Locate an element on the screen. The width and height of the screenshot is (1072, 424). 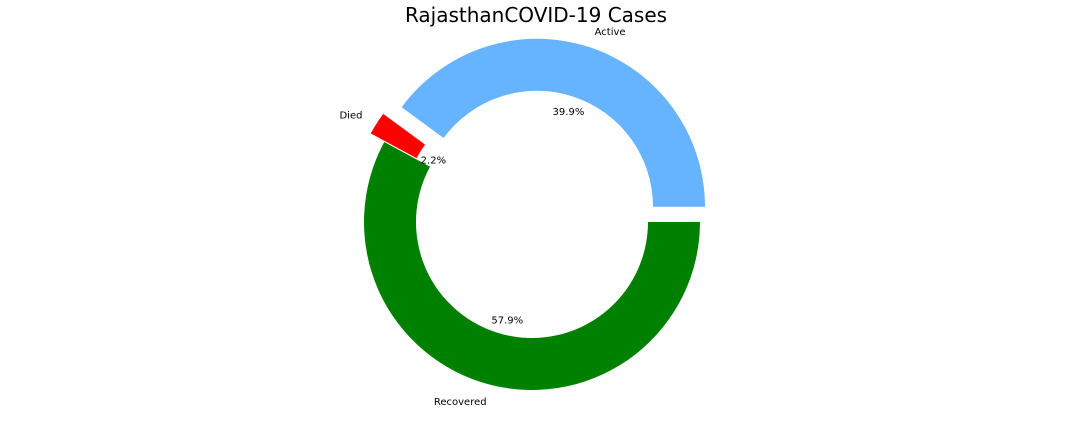
slice-died is located at coordinates (398, 136).